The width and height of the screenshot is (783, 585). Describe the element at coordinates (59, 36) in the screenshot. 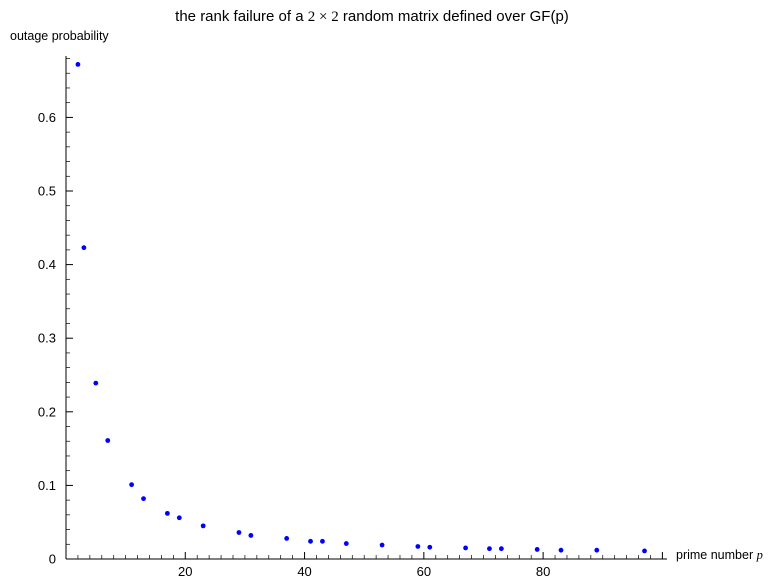

I see `y-axis-title: outage probability` at that location.